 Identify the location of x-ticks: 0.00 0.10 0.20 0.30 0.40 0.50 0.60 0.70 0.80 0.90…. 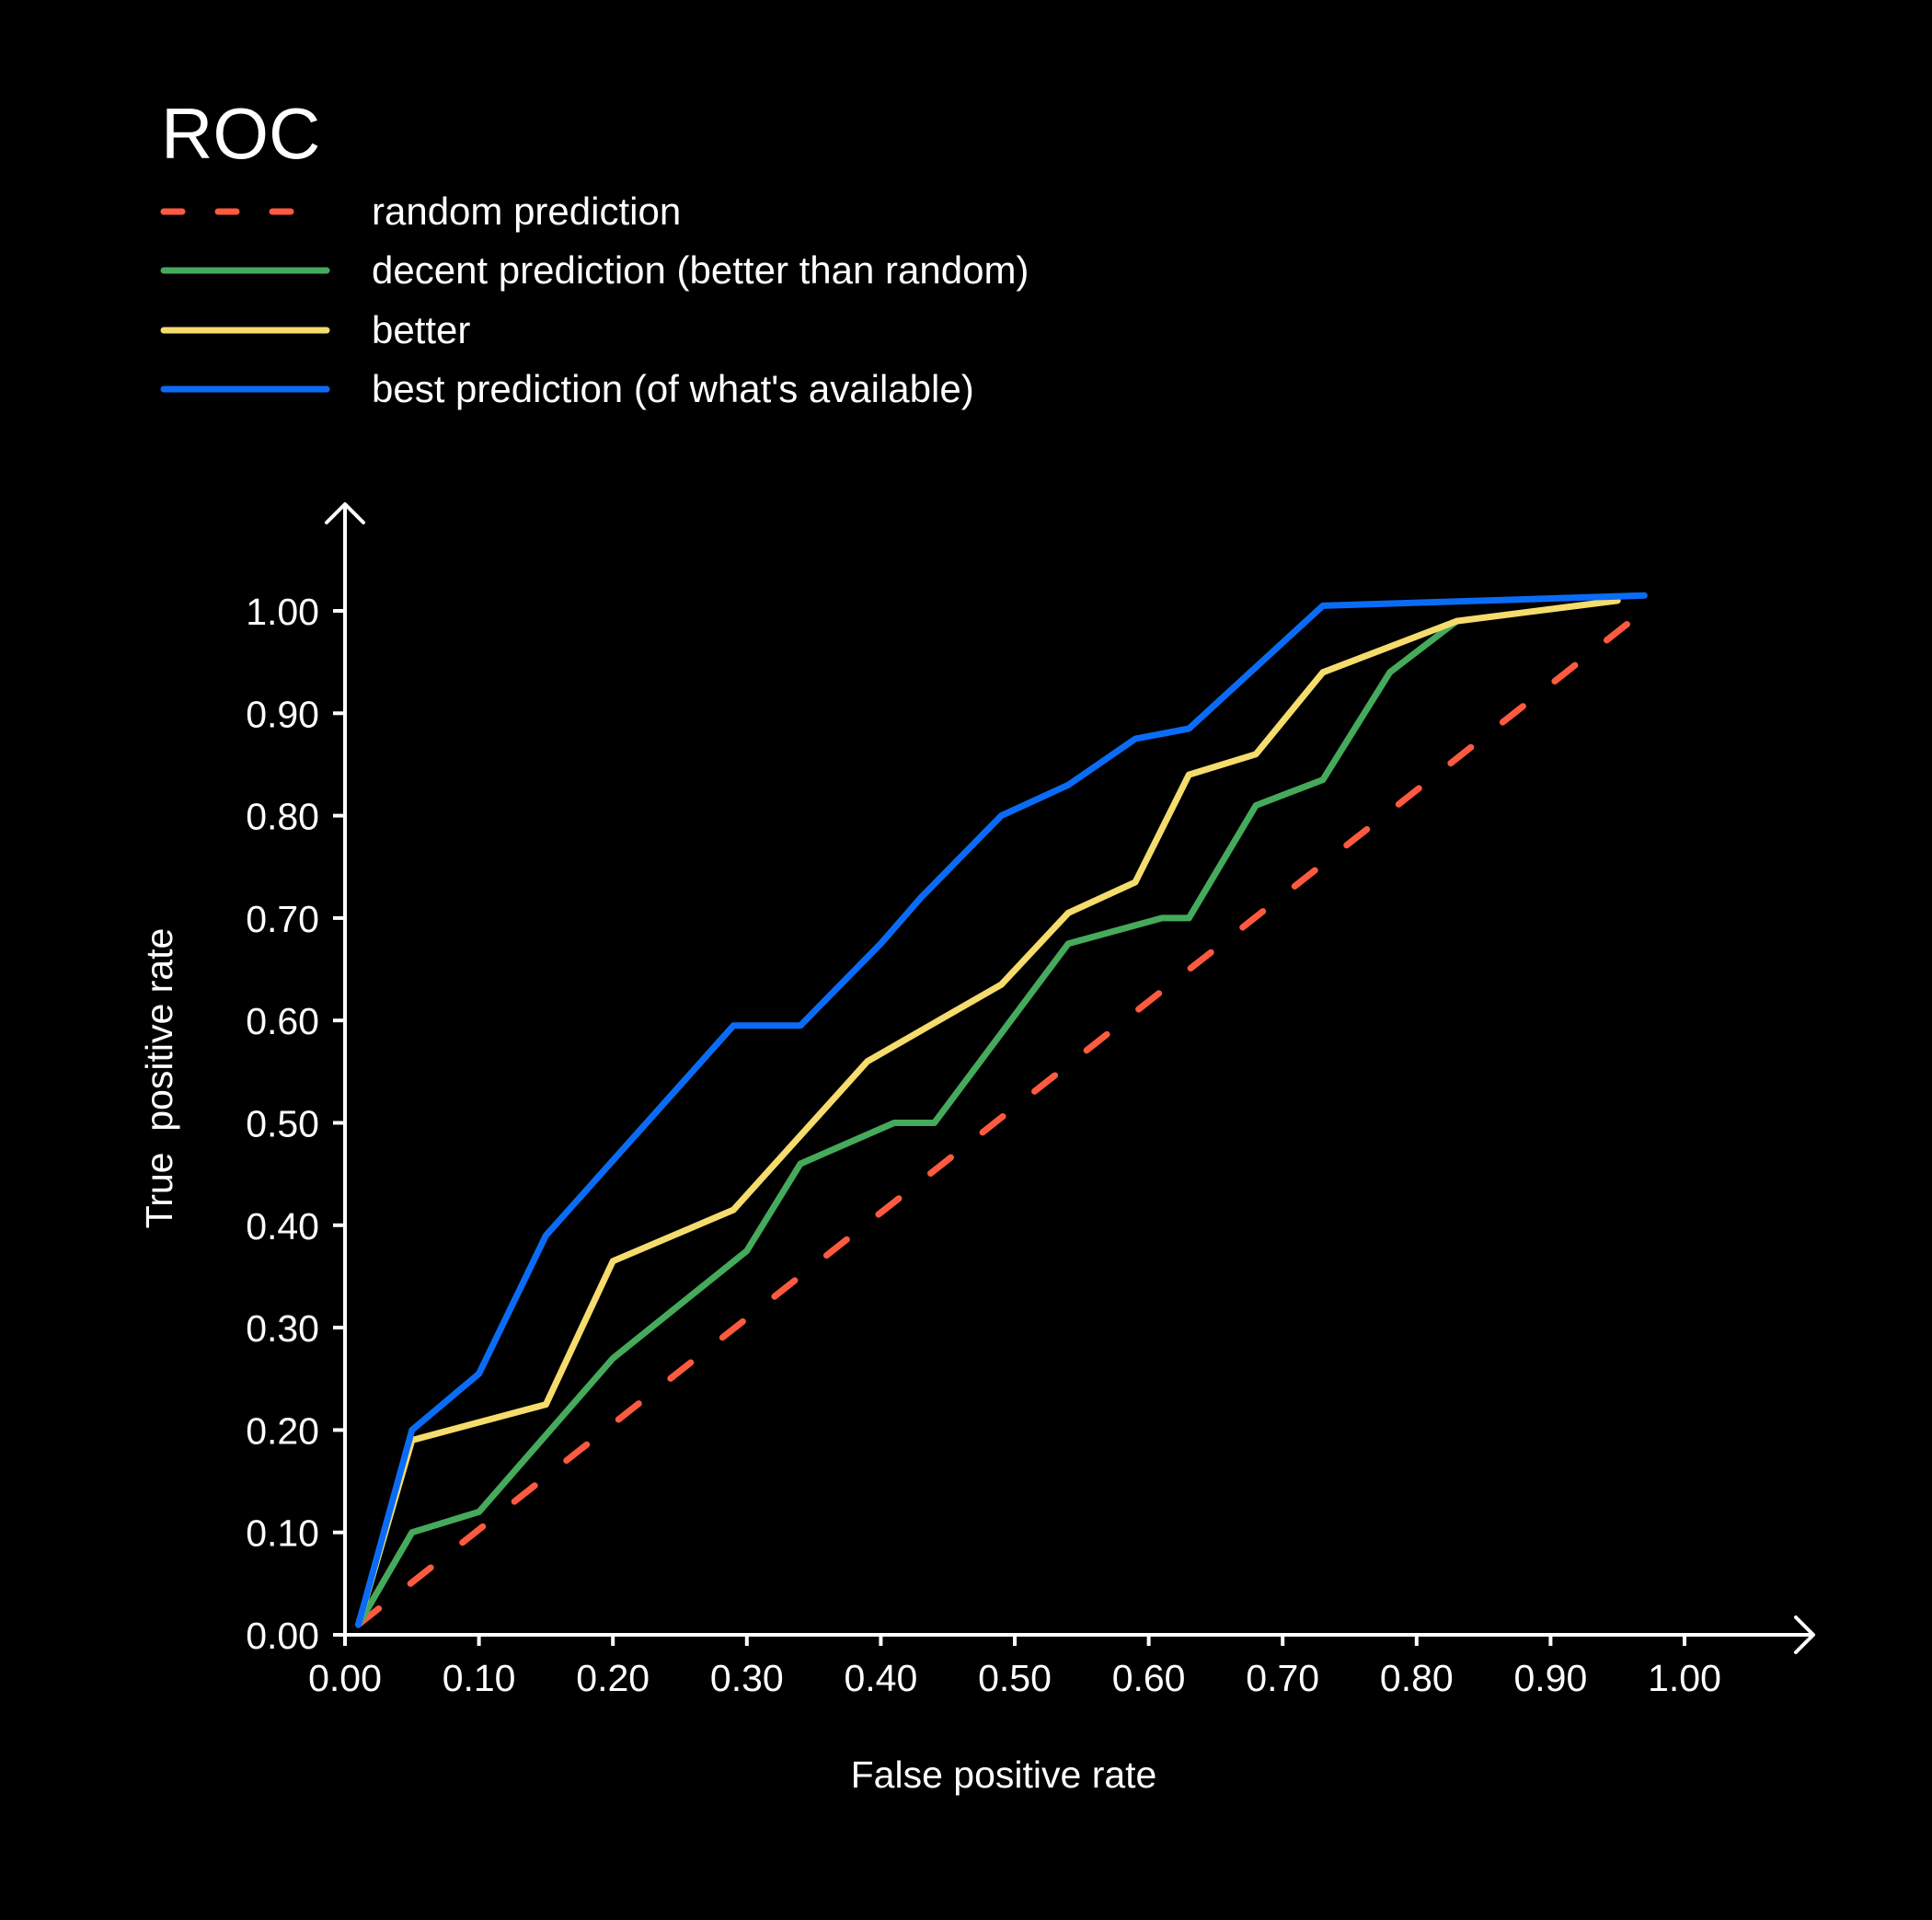
(1014, 1667).